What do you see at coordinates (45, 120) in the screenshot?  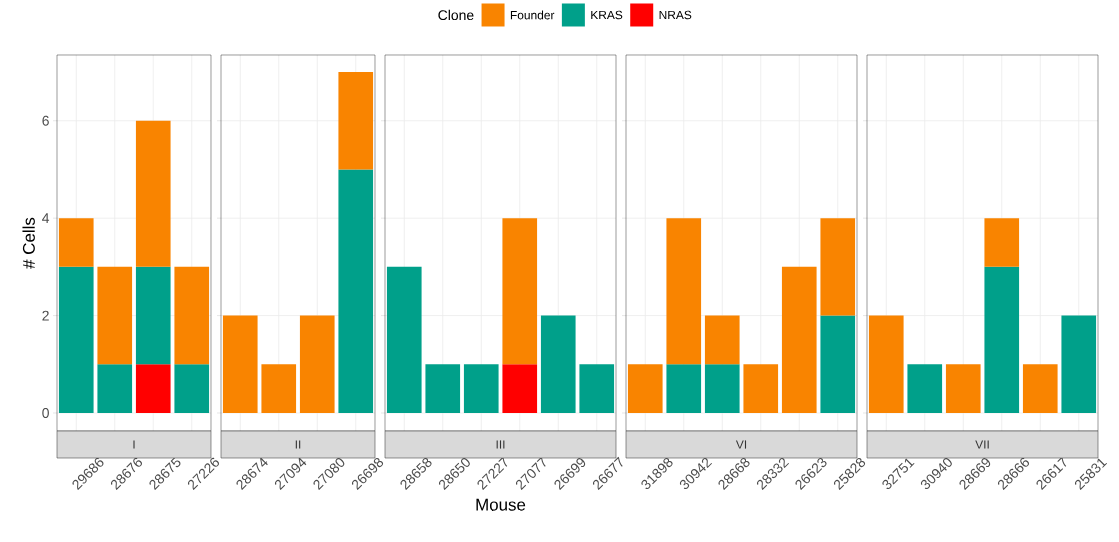 I see `y-tick-label: 6` at bounding box center [45, 120].